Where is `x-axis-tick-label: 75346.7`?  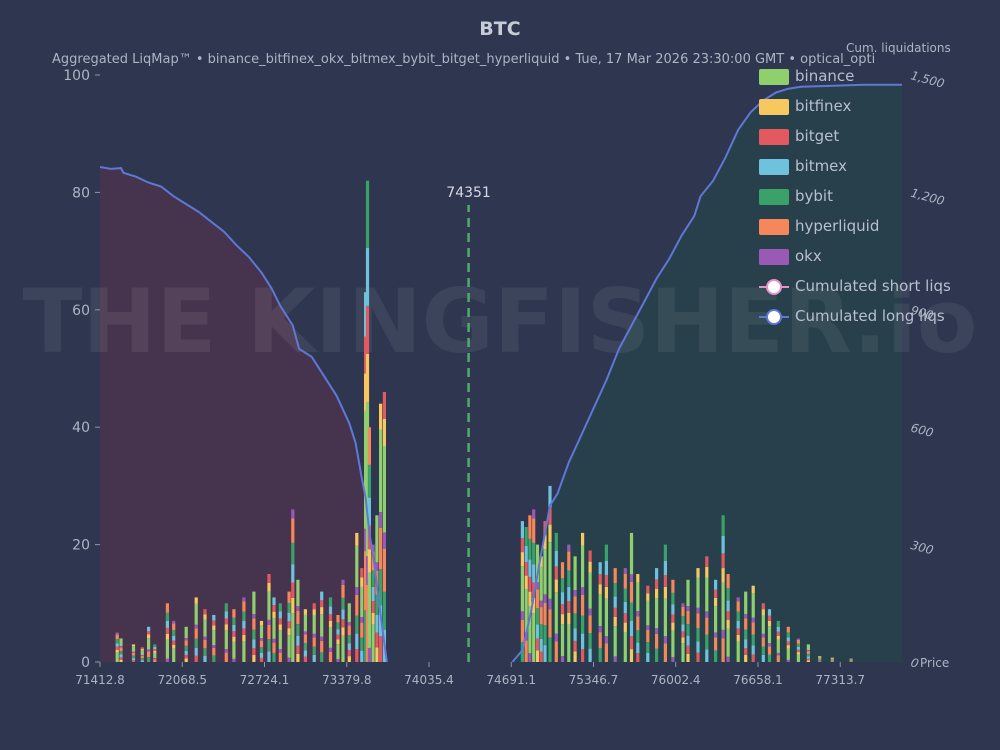 x-axis-tick-label: 75346.7 is located at coordinates (594, 680).